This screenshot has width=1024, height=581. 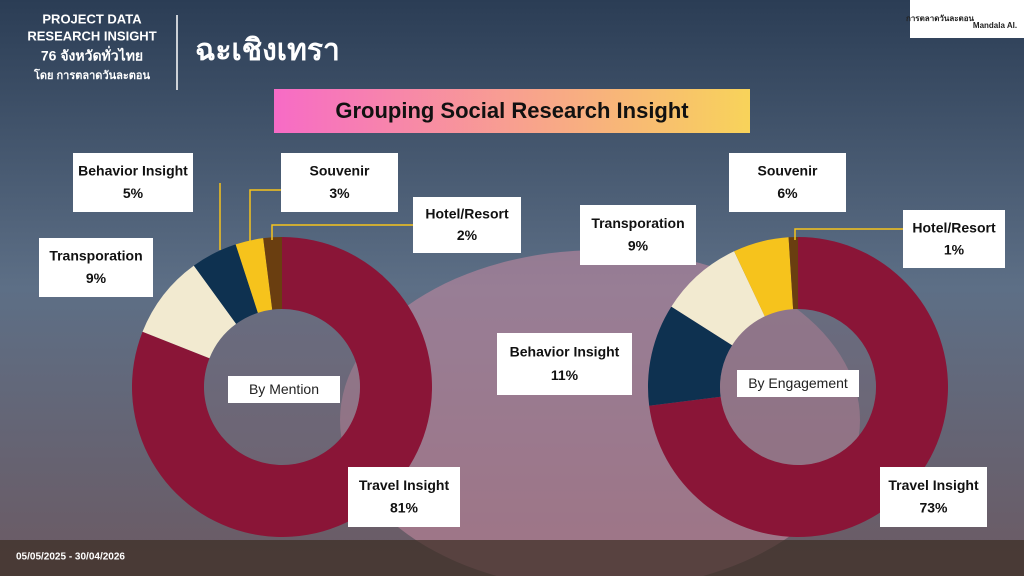 What do you see at coordinates (940, 18) in the screenshot?
I see `logo: การตลาดวันละตอน` at bounding box center [940, 18].